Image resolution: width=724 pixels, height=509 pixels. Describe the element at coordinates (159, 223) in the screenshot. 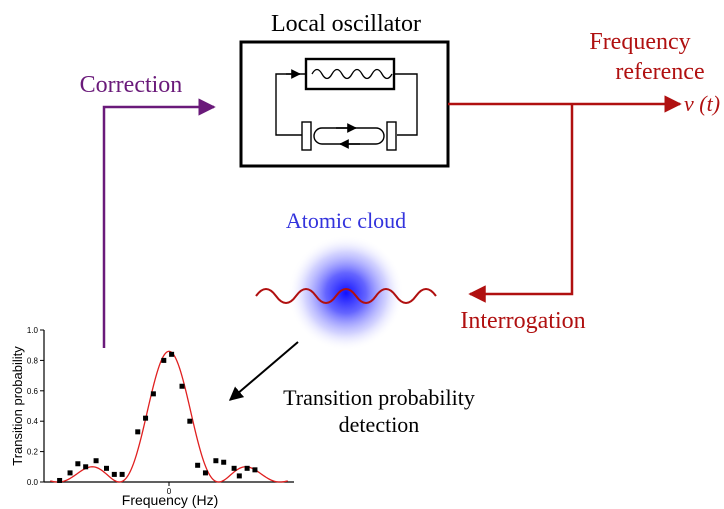

I see `correction-arrow` at that location.